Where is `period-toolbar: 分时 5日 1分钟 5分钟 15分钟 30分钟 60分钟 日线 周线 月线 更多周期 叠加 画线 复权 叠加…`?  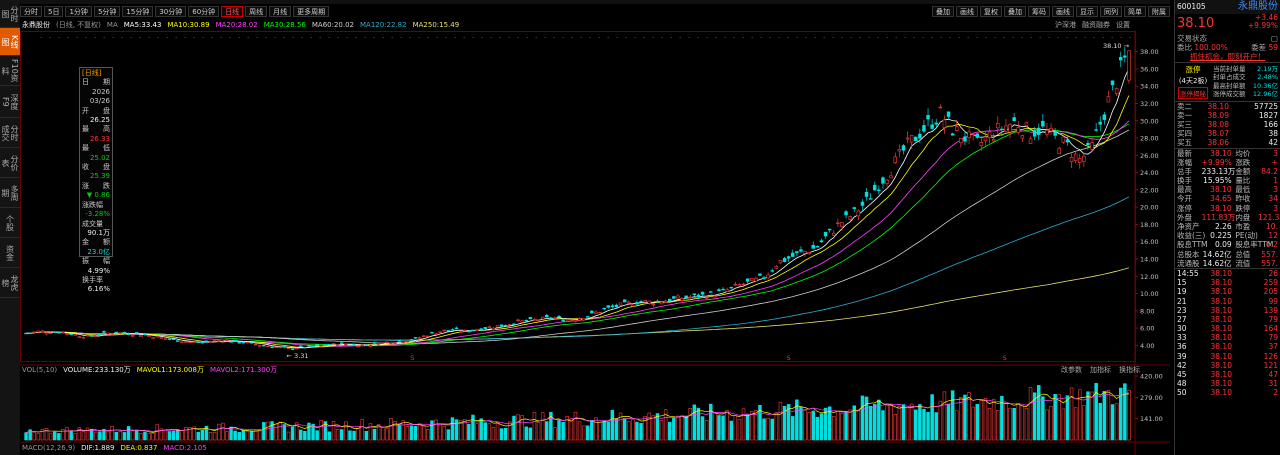 period-toolbar: 分时 5日 1分钟 5分钟 15分钟 30分钟 60分钟 日线 周线 月线 更多周期 叠加 画线 复权 叠加… is located at coordinates (595, 11).